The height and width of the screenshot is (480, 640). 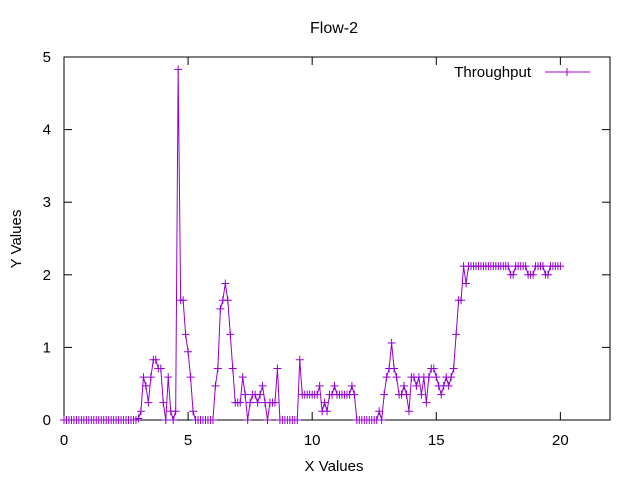 I want to click on y-axis-label: Y Values, so click(x=16, y=239).